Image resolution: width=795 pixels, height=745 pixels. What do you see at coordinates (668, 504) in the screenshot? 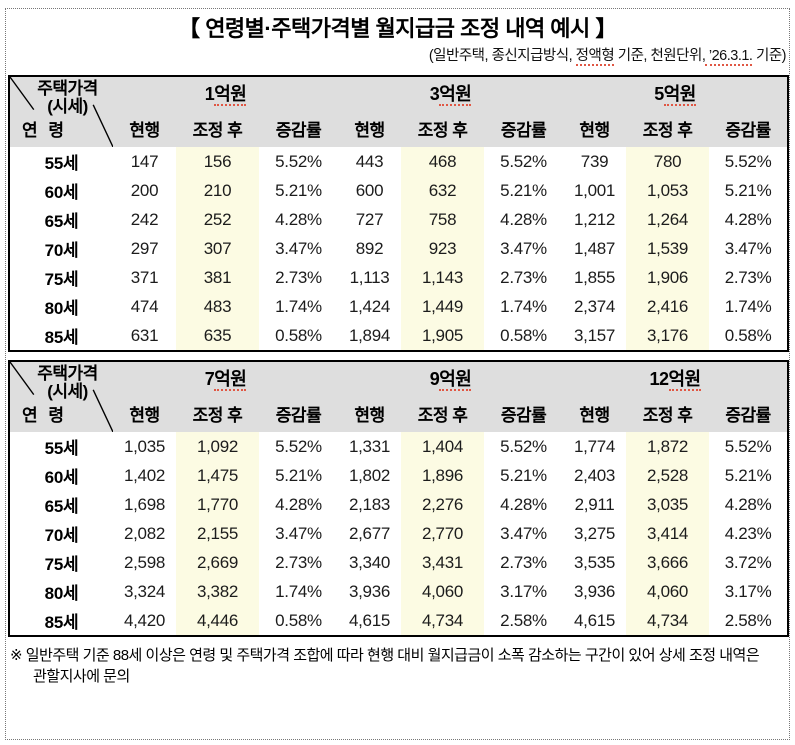
I see `adjusted-value-cell: 3,035` at bounding box center [668, 504].